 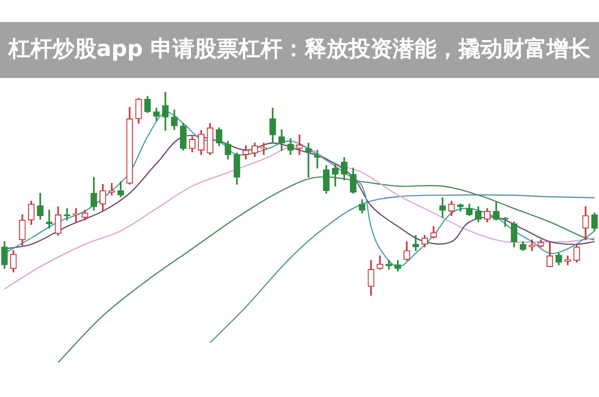 What do you see at coordinates (299, 50) in the screenshot?
I see `chart-title: 杠杆炒股app 申请股票杠杆：释放投资潜能，撬动财富增长` at bounding box center [299, 50].